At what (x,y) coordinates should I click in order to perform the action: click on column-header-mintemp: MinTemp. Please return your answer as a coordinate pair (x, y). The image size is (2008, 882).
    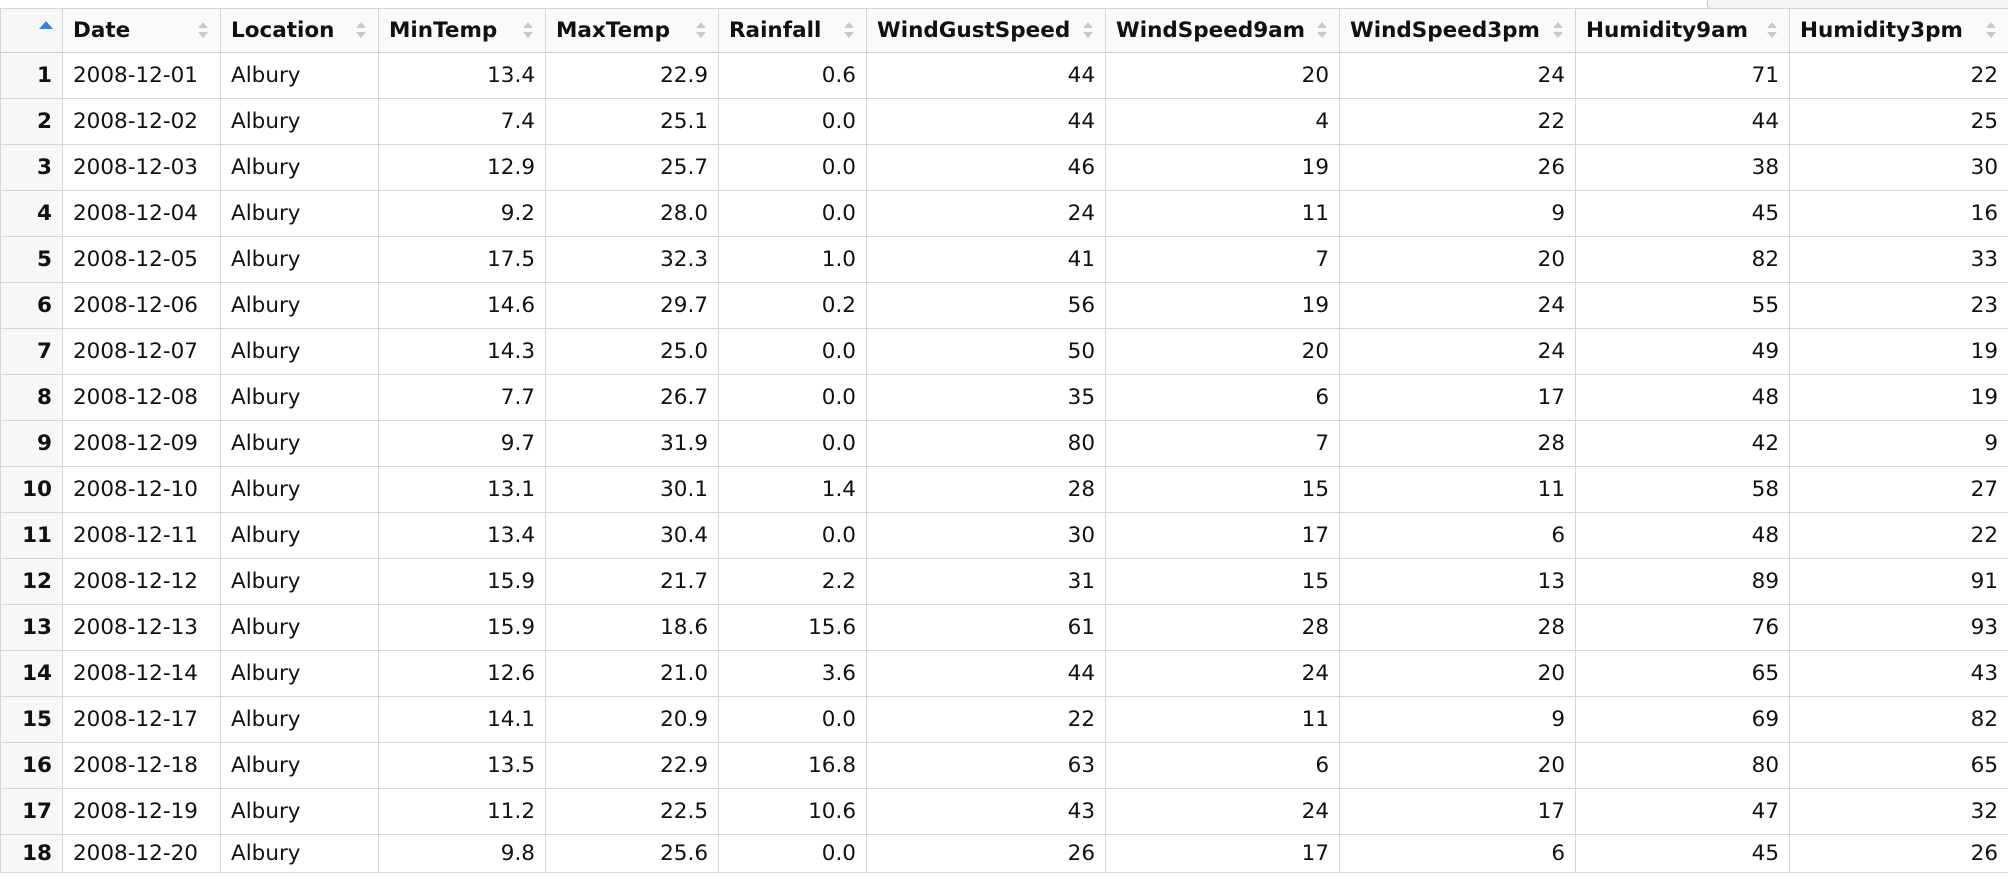
    Looking at the image, I should click on (462, 30).